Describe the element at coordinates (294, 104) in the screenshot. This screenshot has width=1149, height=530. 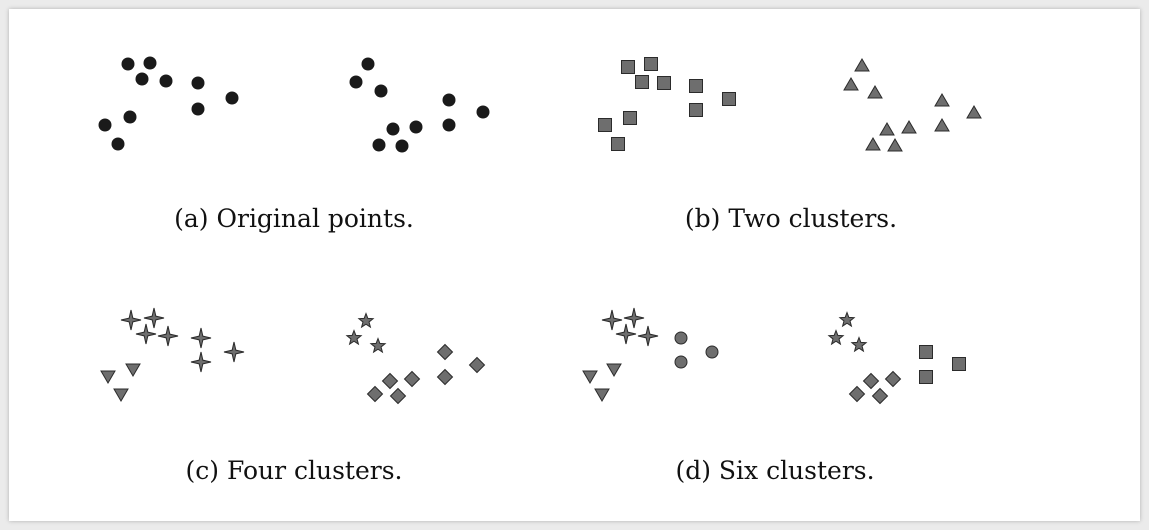
I see `panel-a-points` at that location.